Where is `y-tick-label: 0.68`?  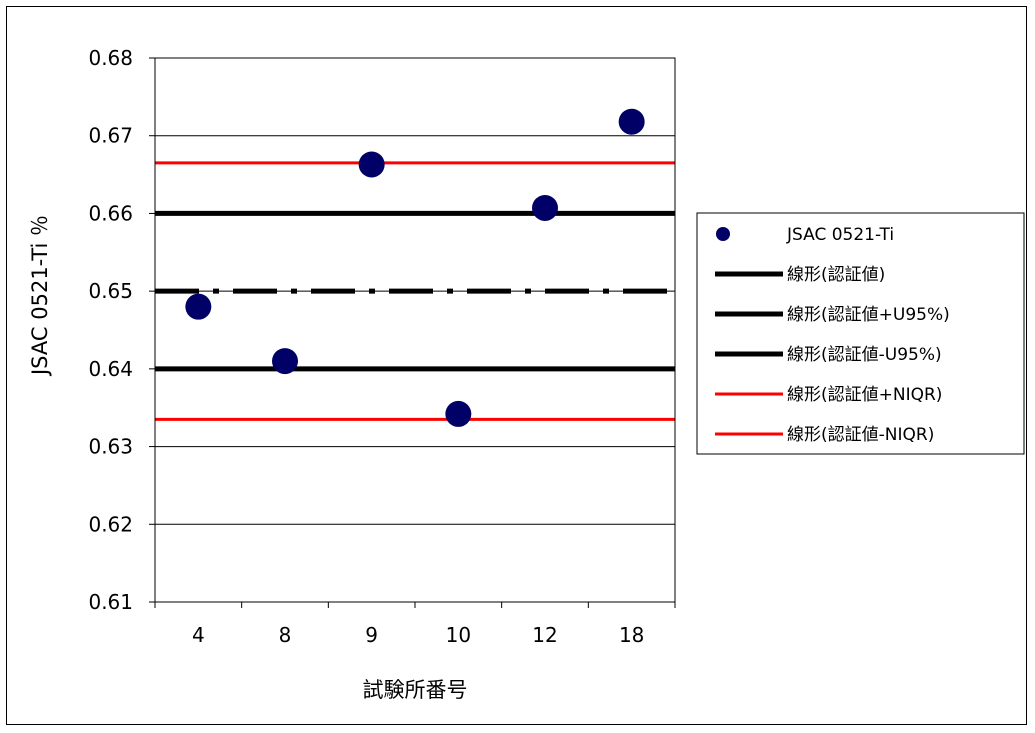
y-tick-label: 0.68 is located at coordinates (110, 58).